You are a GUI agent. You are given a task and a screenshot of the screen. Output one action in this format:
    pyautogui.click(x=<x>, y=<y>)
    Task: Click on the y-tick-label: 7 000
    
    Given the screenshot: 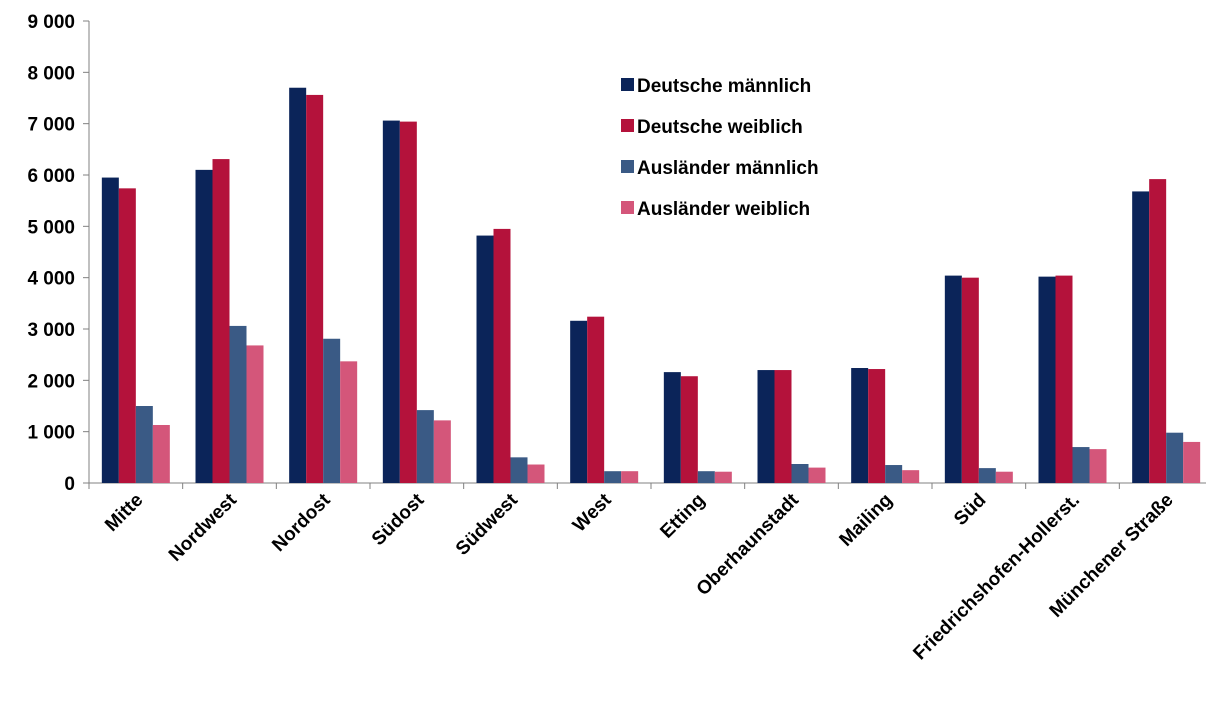 What is the action you would take?
    pyautogui.click(x=51, y=125)
    